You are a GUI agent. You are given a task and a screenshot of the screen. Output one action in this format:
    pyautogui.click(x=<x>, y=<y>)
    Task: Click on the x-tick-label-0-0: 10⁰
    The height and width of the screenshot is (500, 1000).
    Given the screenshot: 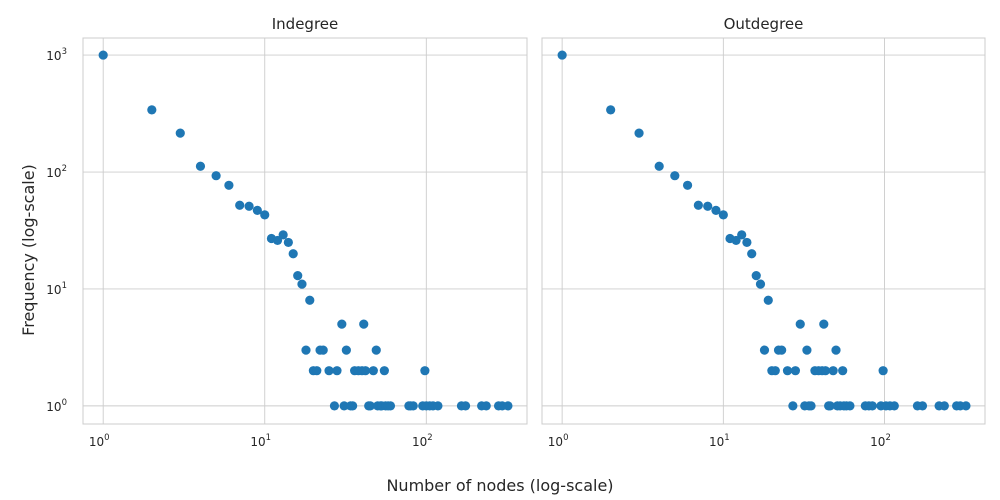 What is the action you would take?
    pyautogui.click(x=99, y=441)
    